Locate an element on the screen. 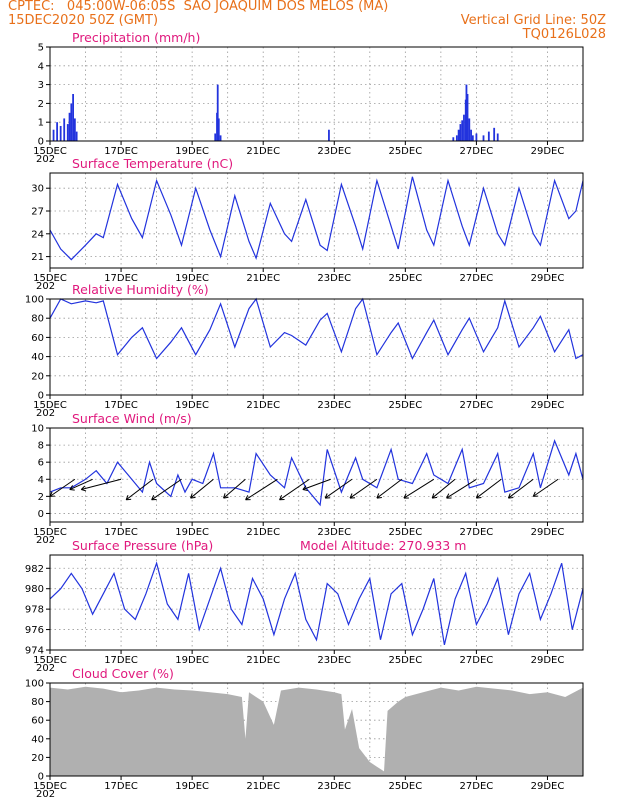 This screenshot has width=618, height=800. panel-4-title: Surface Wind (m/s) is located at coordinates (132, 418).